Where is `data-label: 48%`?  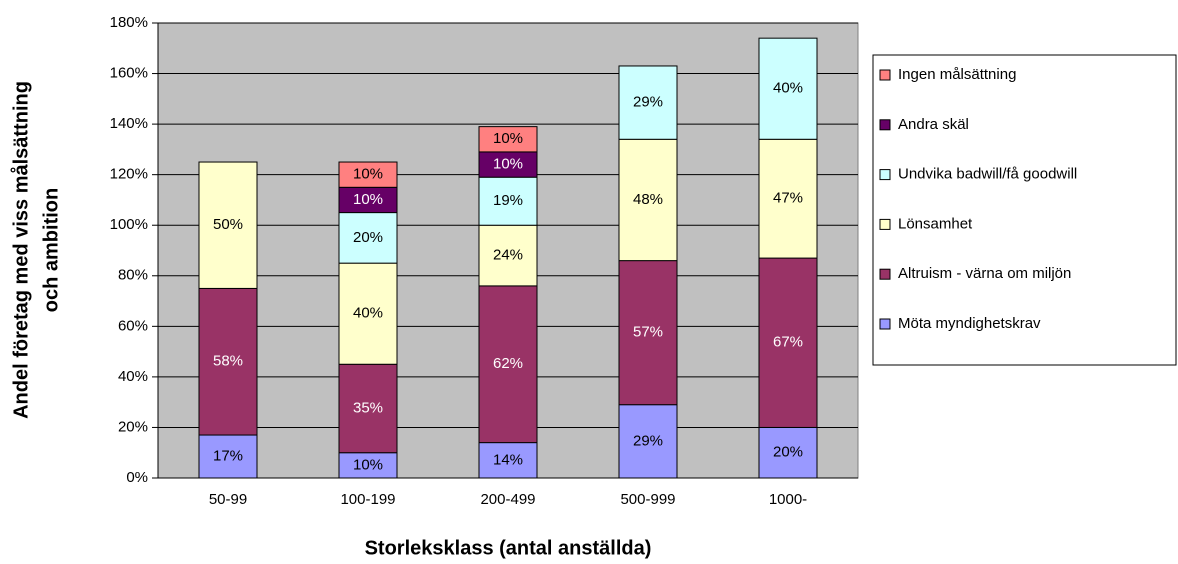 data-label: 48% is located at coordinates (648, 199).